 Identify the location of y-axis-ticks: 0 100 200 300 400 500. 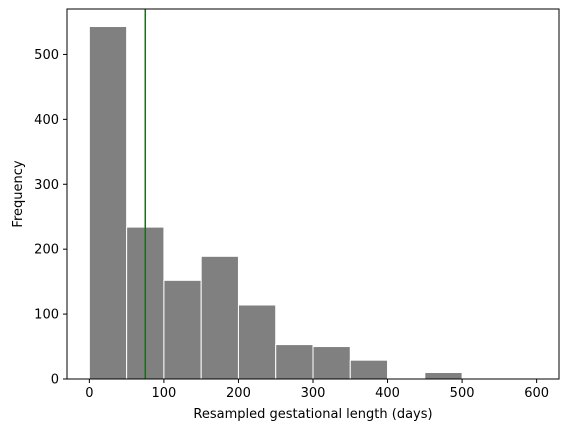
(50, 218).